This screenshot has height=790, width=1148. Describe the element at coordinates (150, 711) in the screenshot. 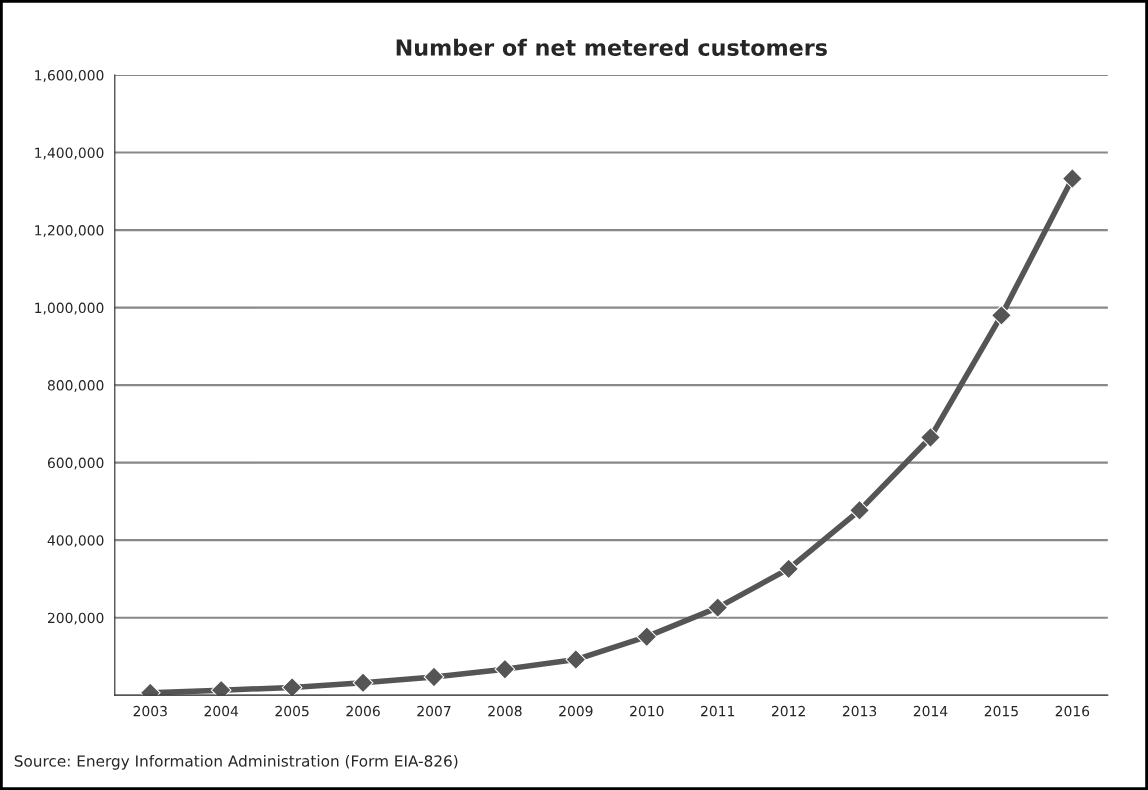

I see `x-tick-label: 2003` at that location.